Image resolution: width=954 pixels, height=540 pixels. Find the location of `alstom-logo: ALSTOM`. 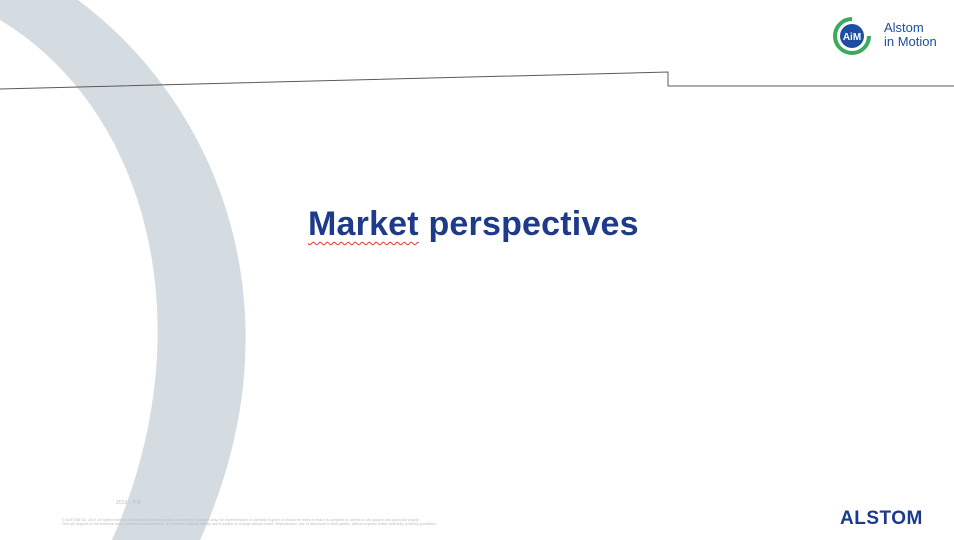

alstom-logo: ALSTOM is located at coordinates (881, 519).